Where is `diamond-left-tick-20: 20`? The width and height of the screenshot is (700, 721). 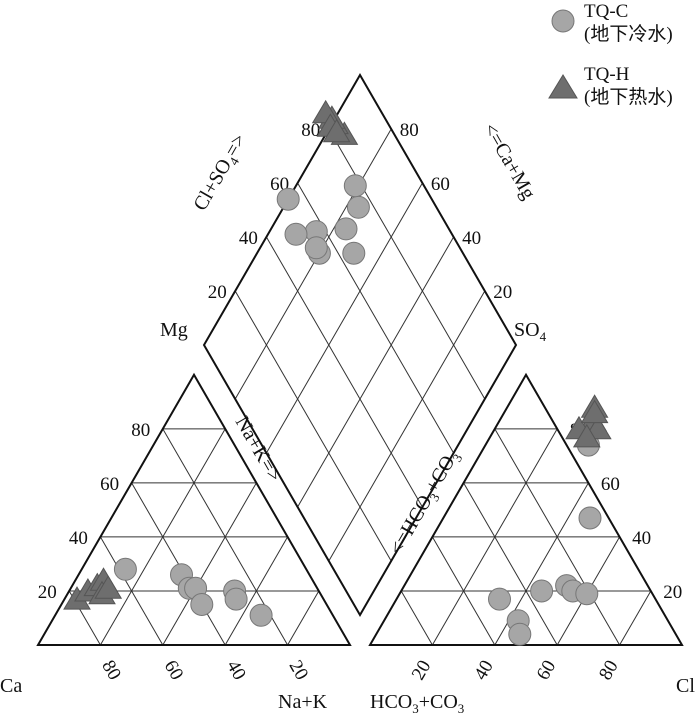
diamond-left-tick-20: 20 is located at coordinates (217, 292).